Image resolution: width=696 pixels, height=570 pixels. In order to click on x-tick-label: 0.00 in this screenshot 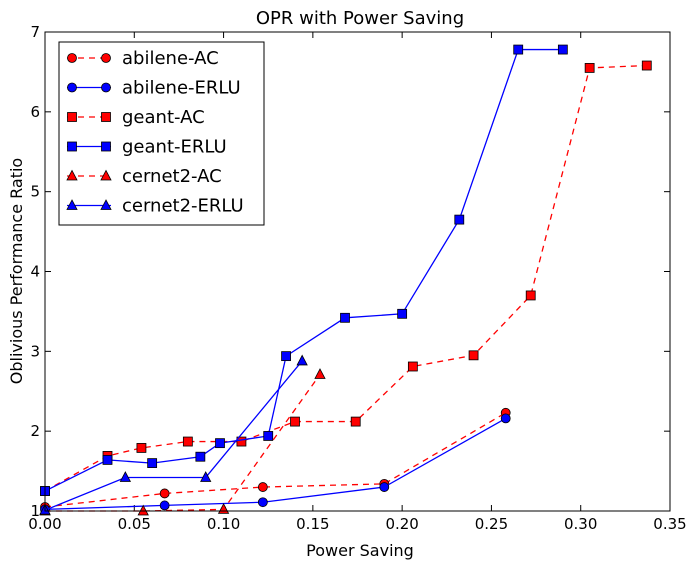, I will do `click(44, 524)`.